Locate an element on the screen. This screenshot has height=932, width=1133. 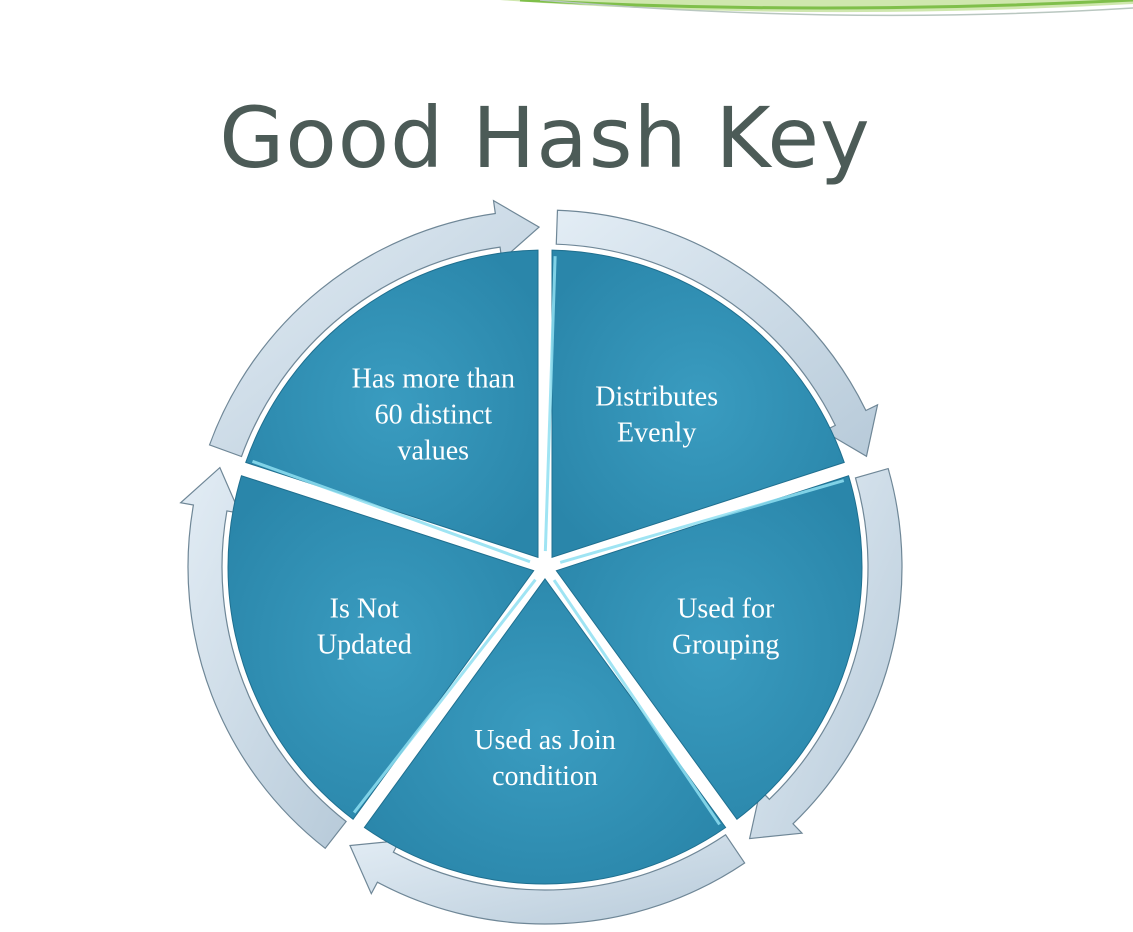
segment-label-line: Used for is located at coordinates (726, 609).